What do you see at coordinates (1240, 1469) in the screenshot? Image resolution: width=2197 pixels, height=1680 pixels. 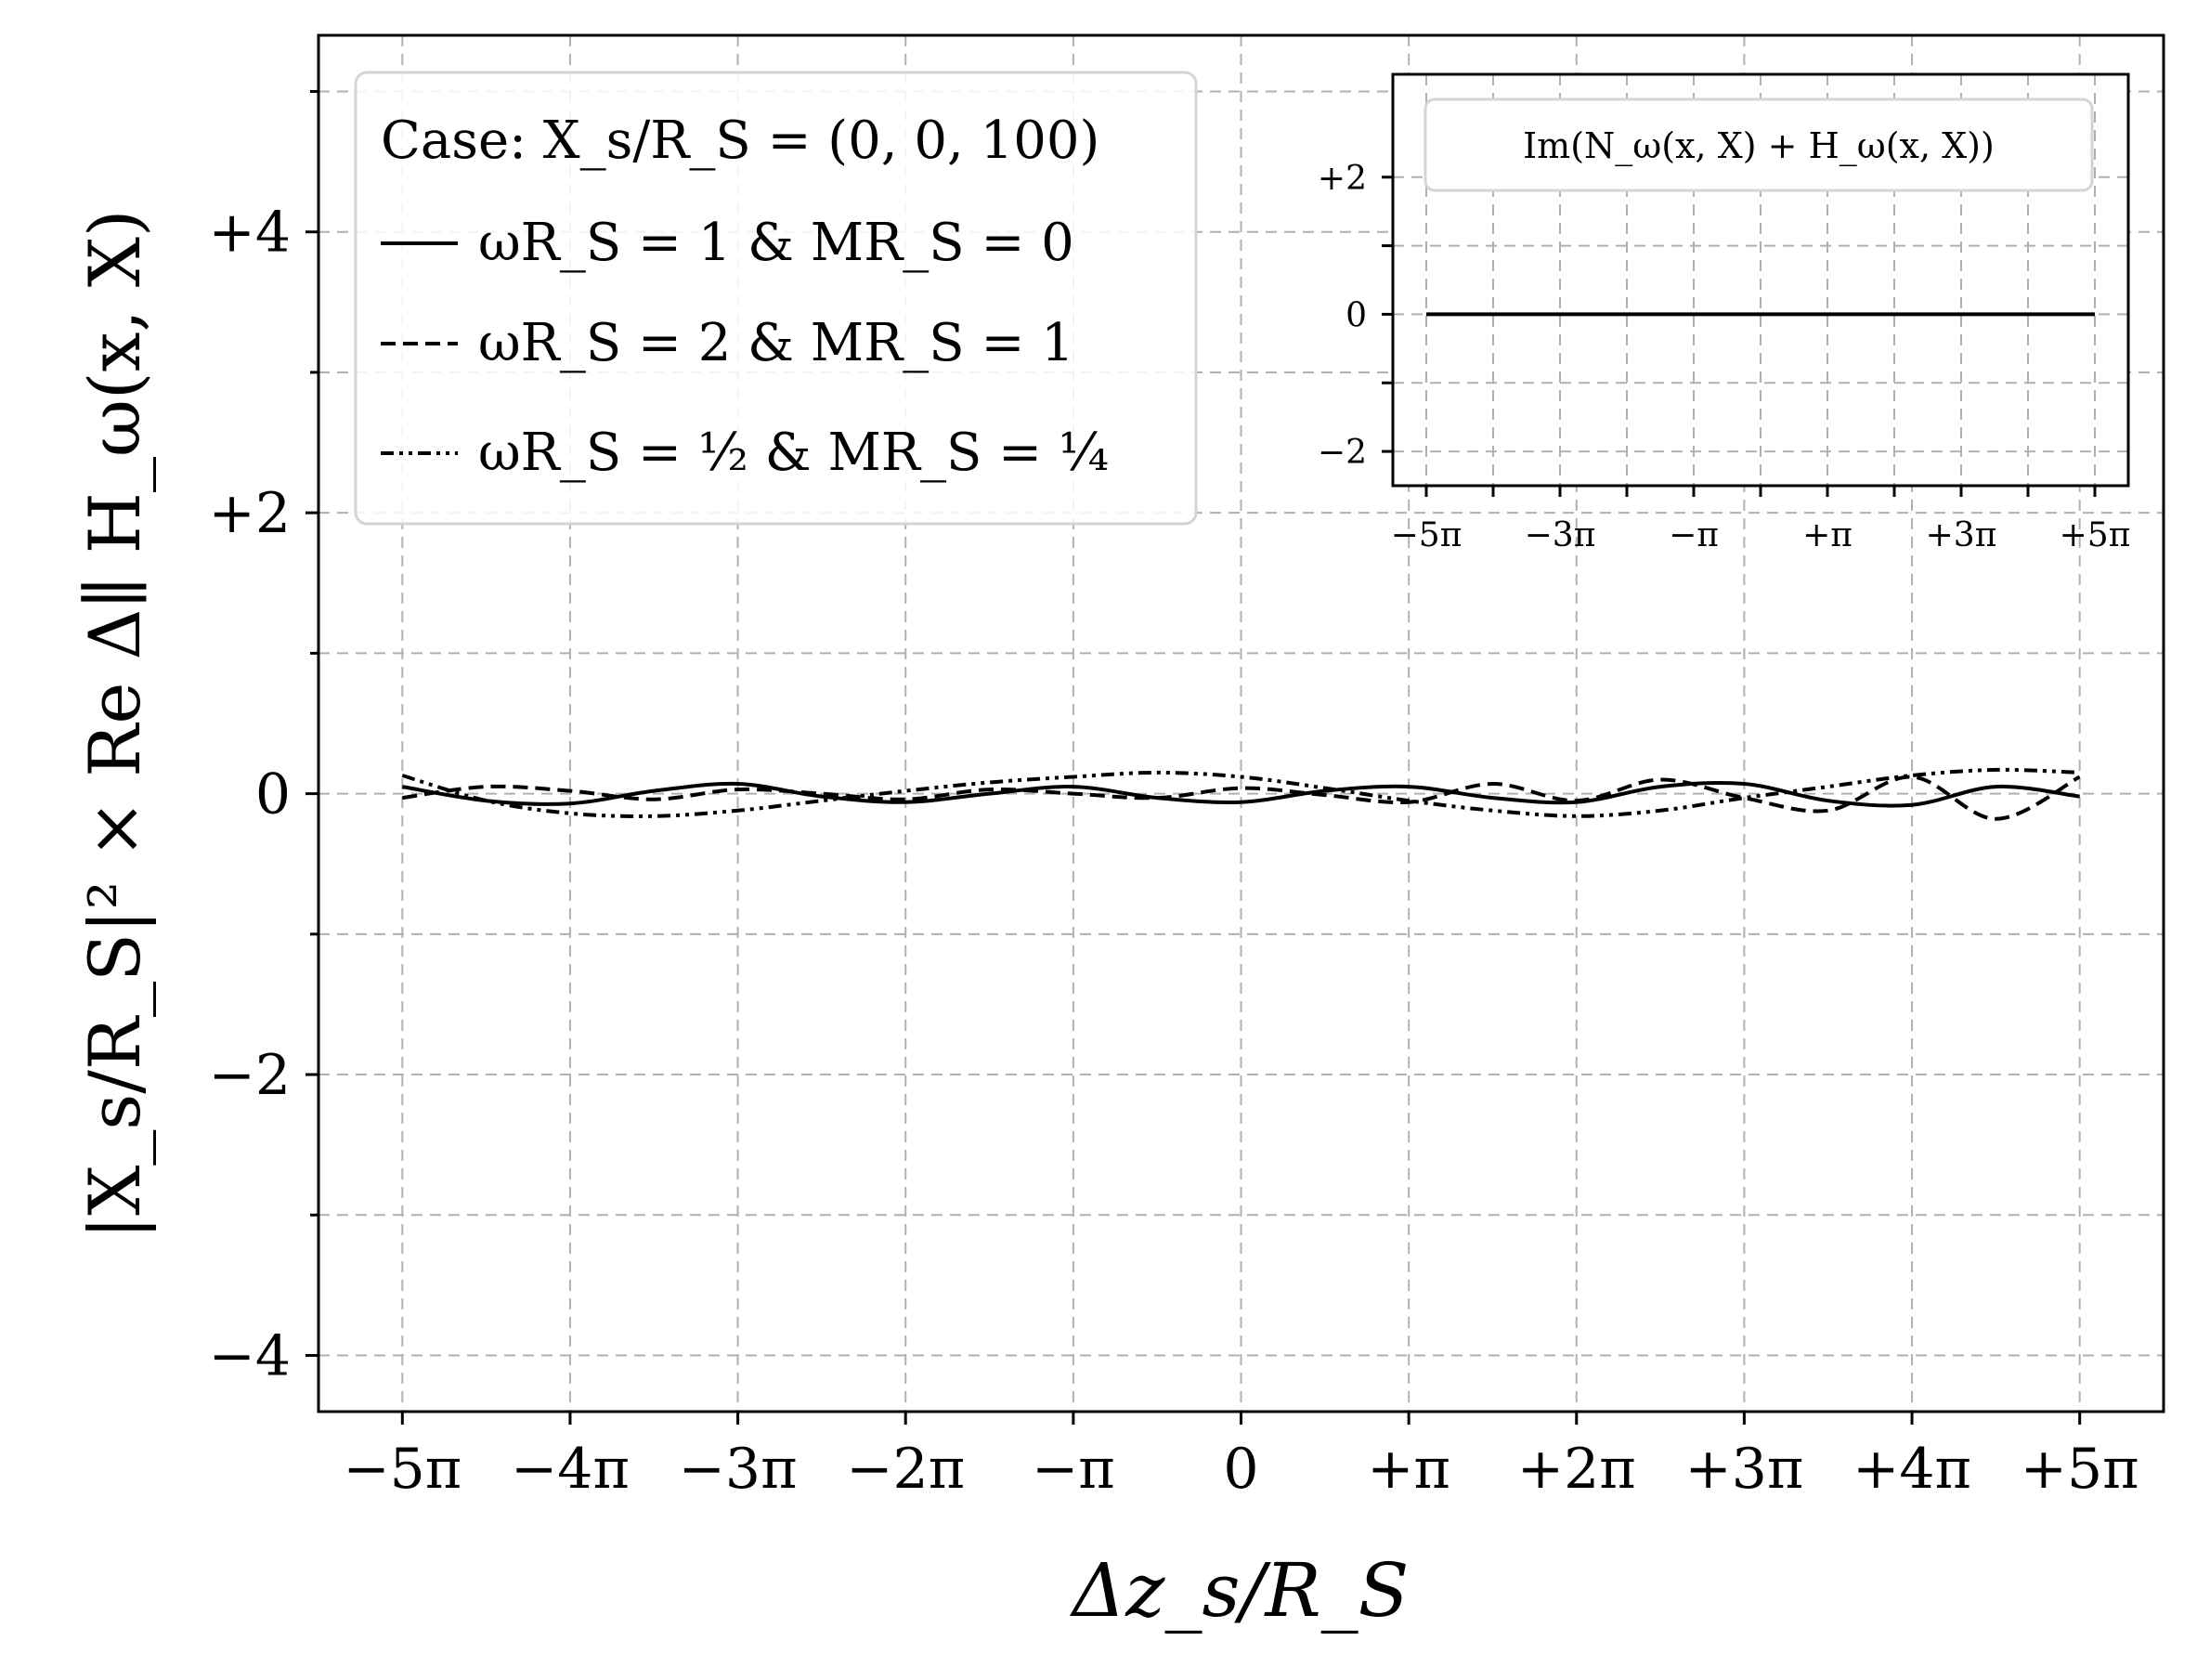 I see `x-tick-label: 0` at bounding box center [1240, 1469].